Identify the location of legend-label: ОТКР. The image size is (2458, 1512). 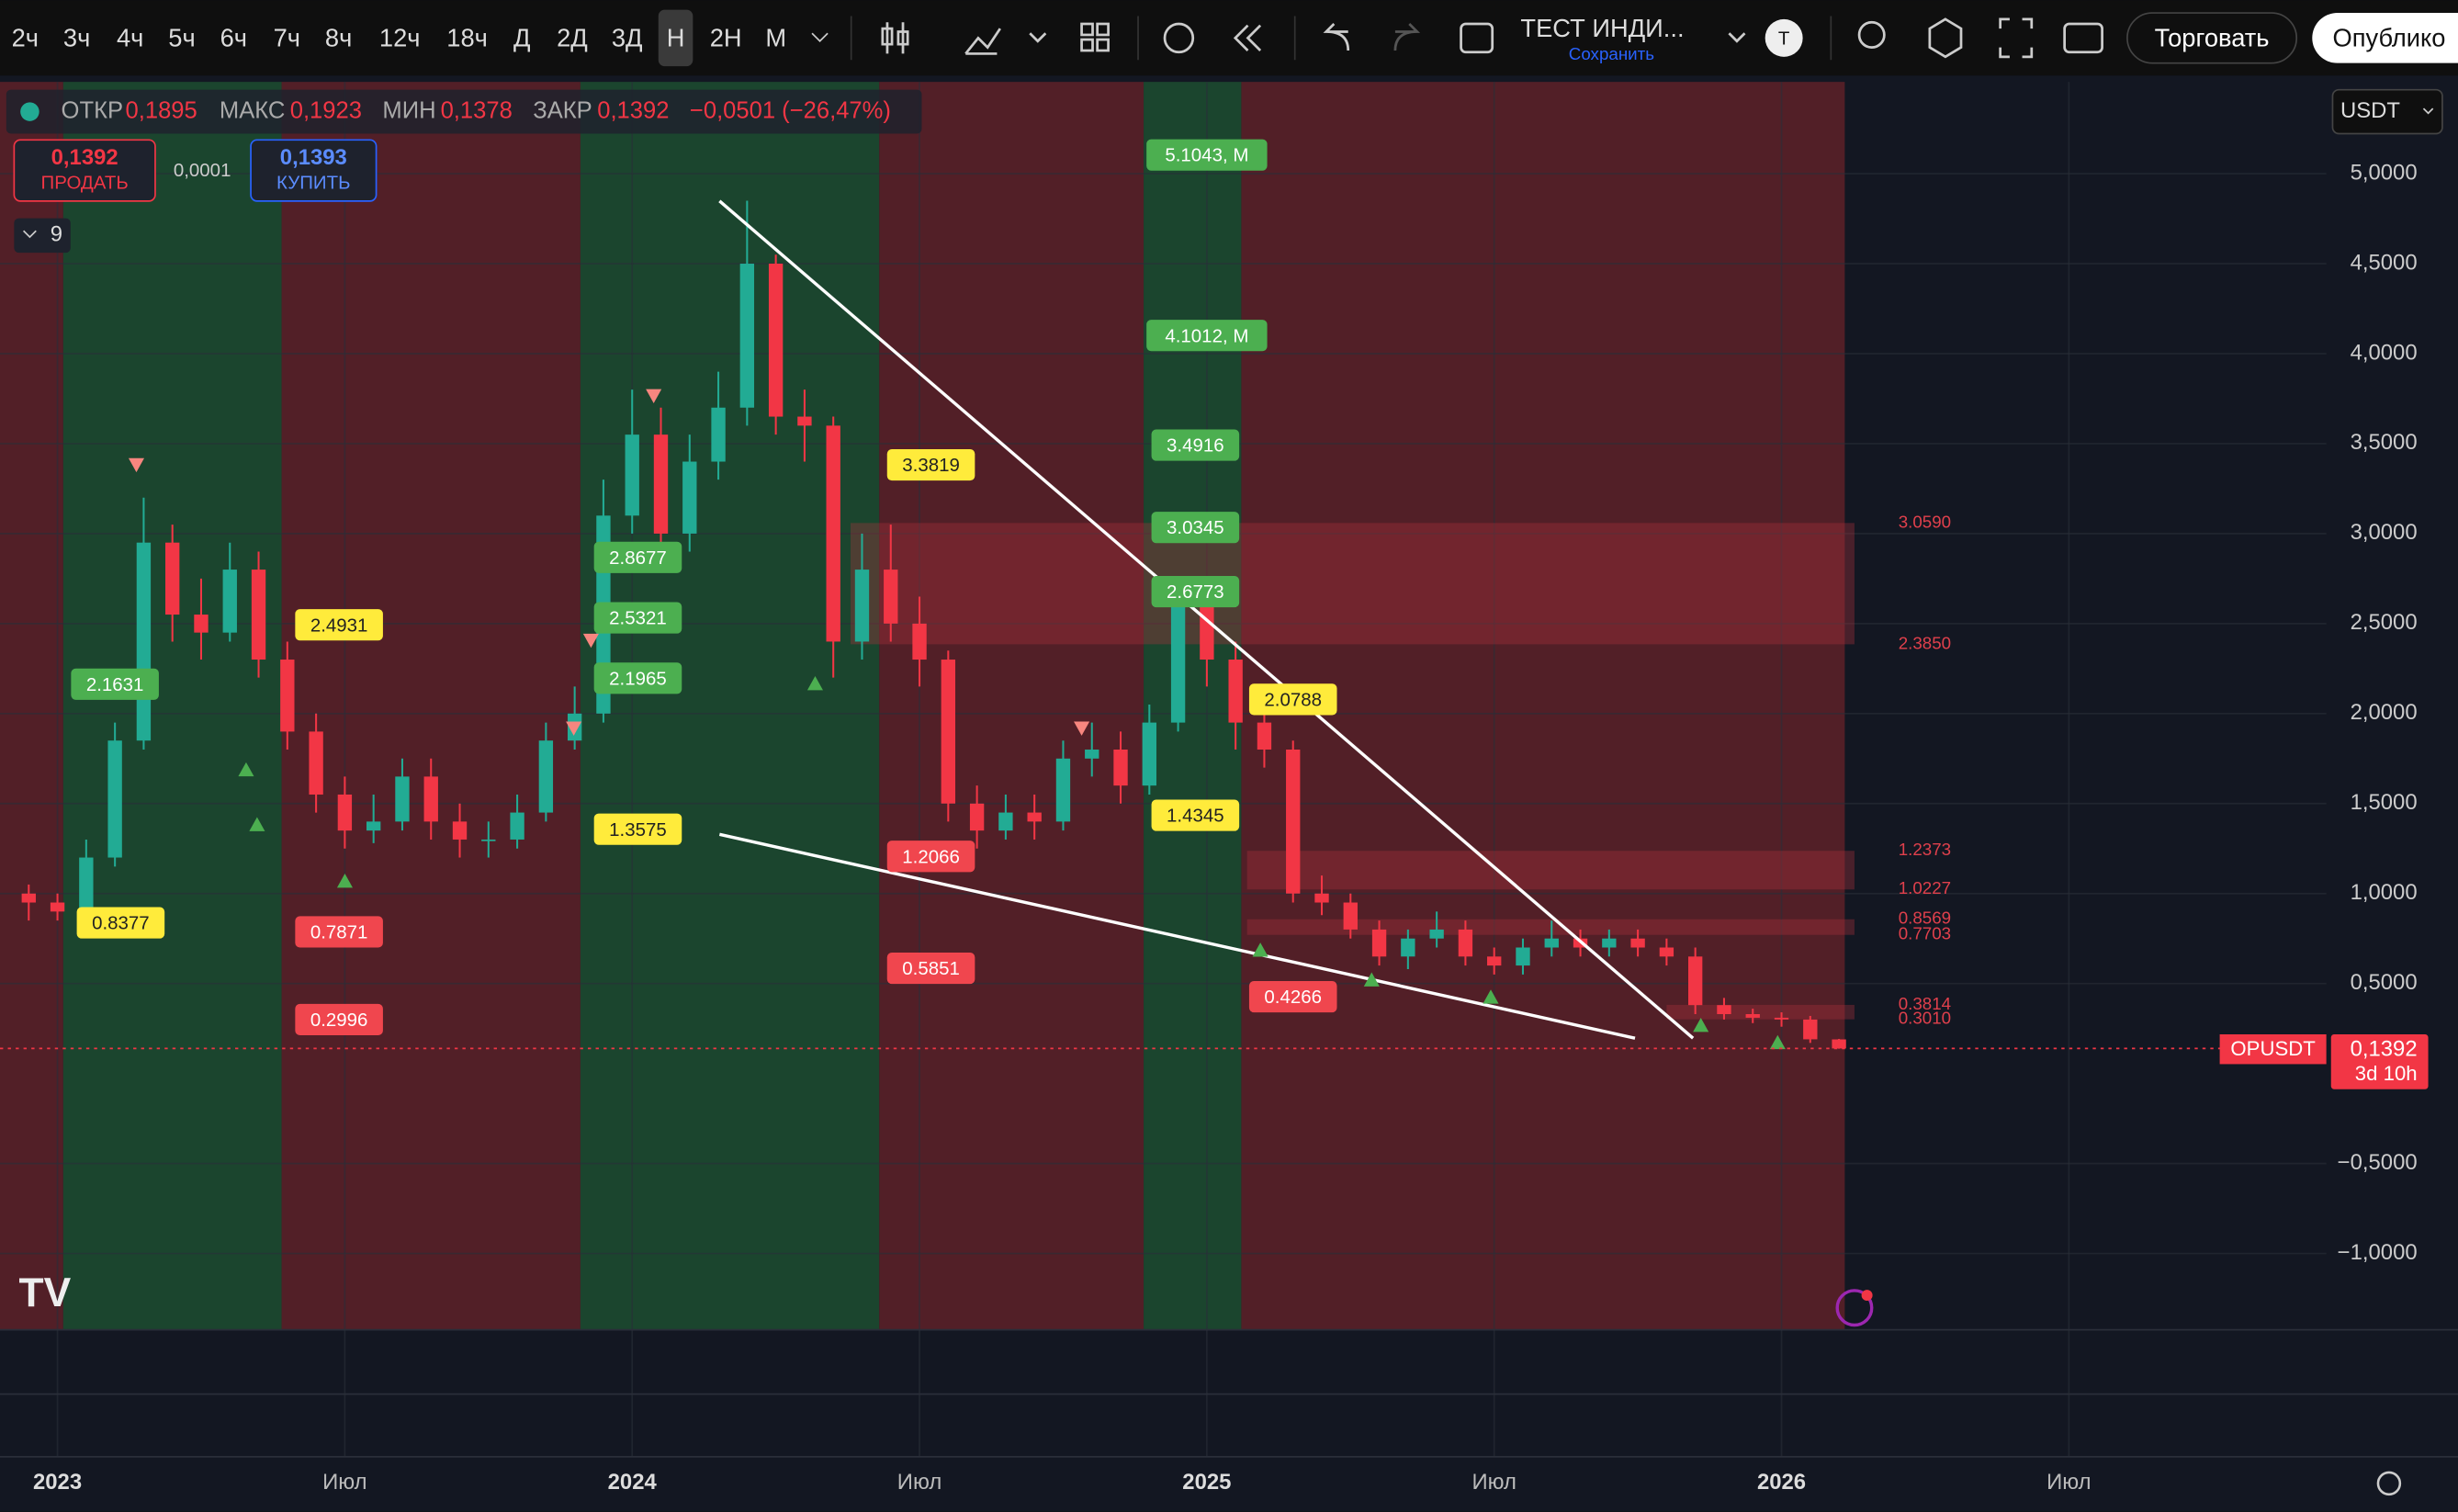
(92, 110).